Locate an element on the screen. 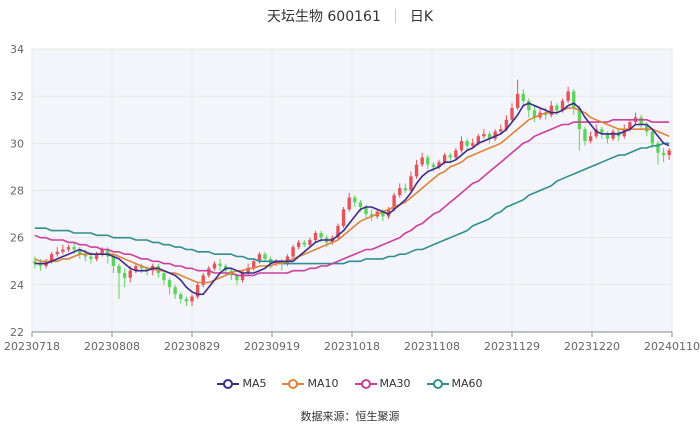 Image resolution: width=700 pixels, height=426 pixels. y-tick-label: 22 is located at coordinates (17, 332).